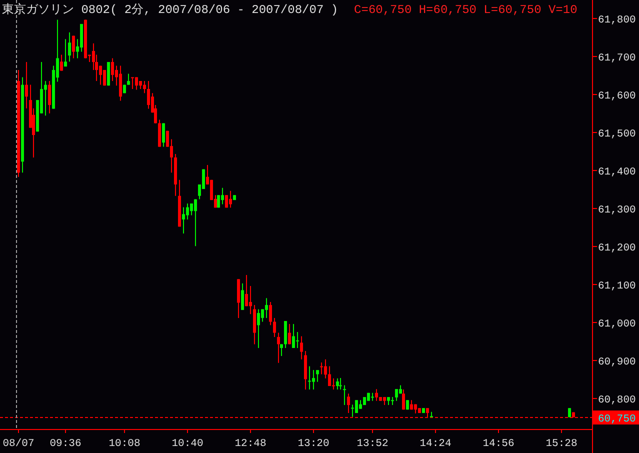 This screenshot has height=453, width=639. Describe the element at coordinates (250, 444) in the screenshot. I see `x-tick-label: 12:48` at that location.